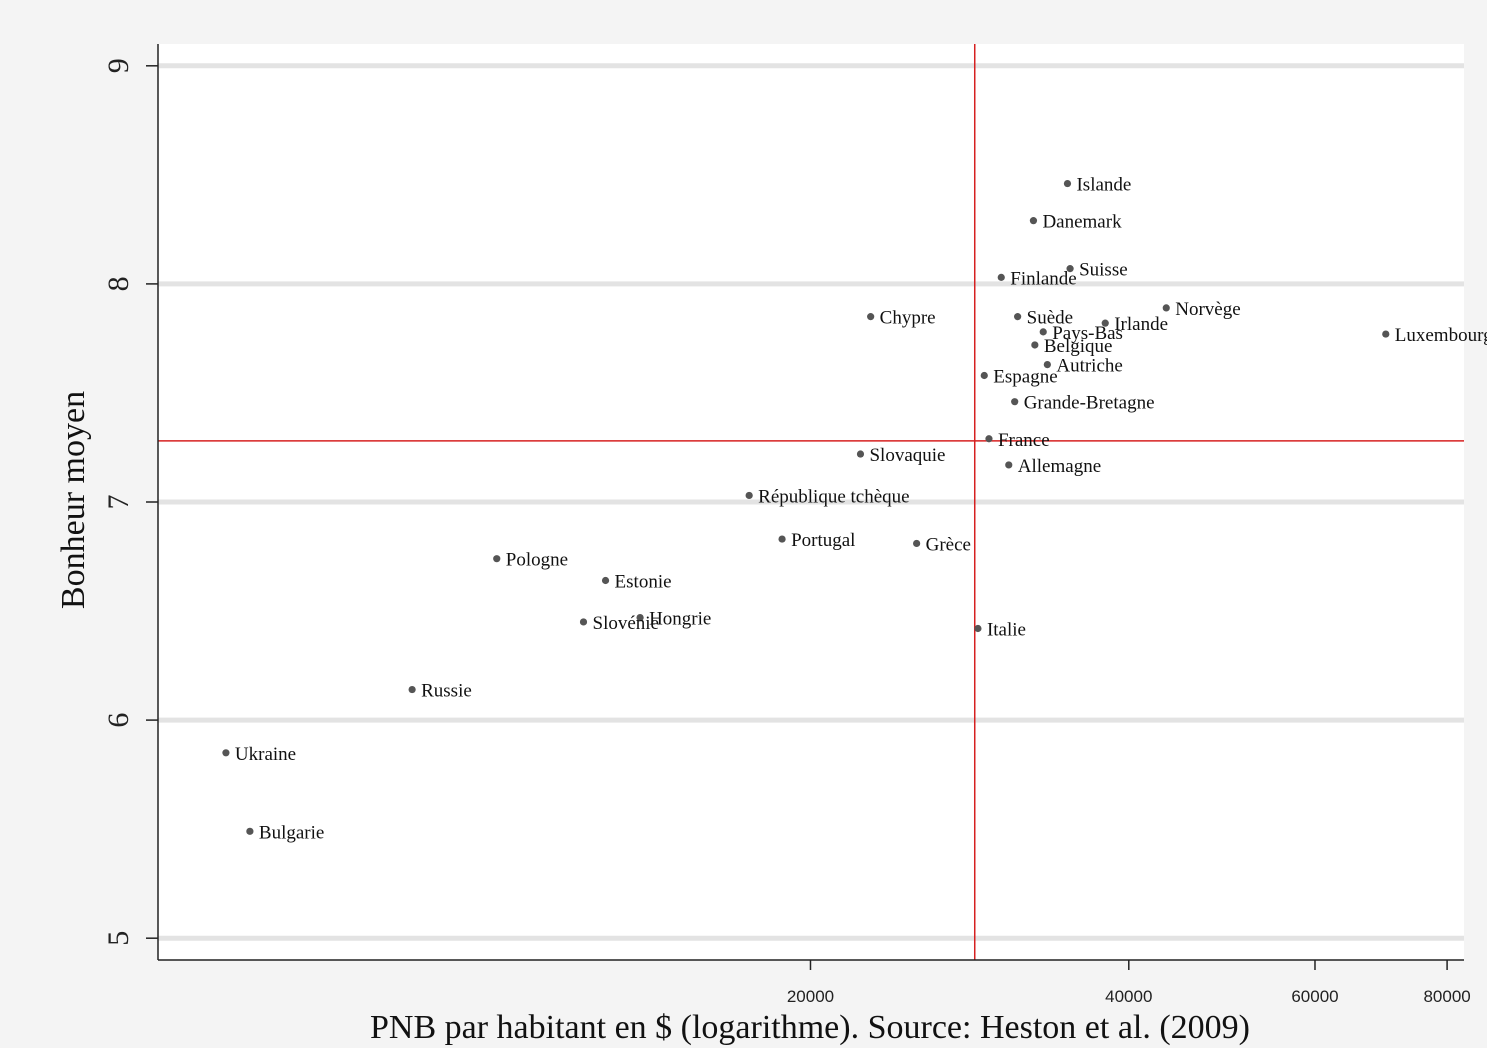 The height and width of the screenshot is (1048, 1487). I want to click on point-label-irlande: Irlande, so click(1141, 324).